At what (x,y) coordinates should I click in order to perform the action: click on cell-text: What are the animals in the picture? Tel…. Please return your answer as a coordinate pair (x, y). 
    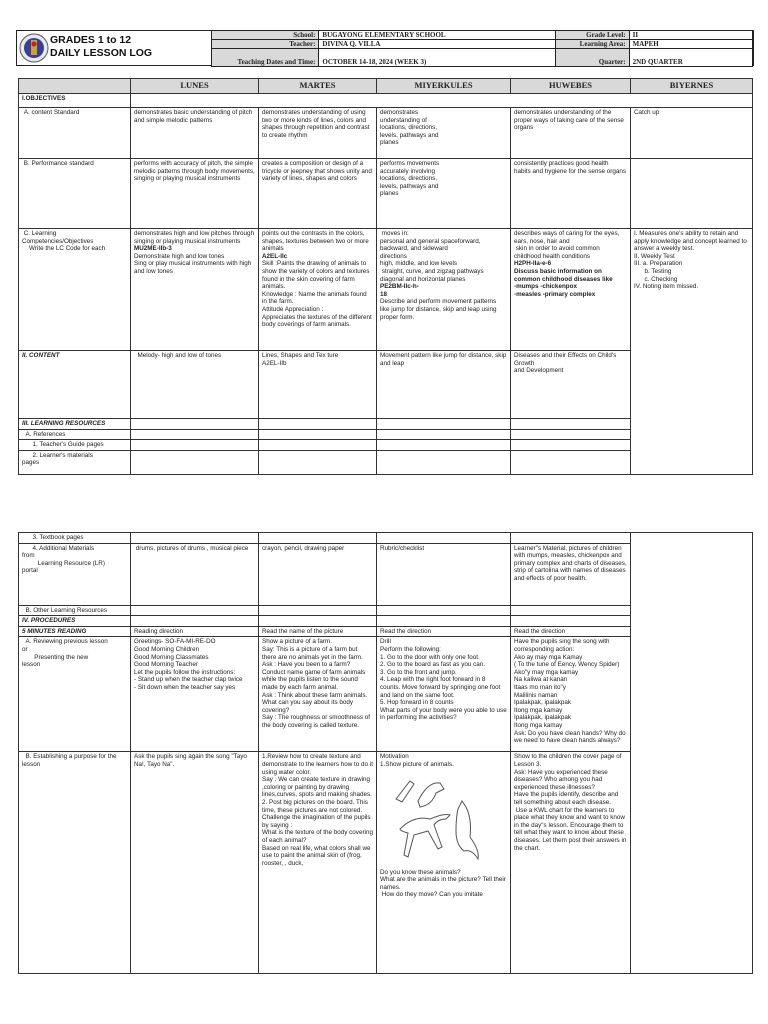
    Looking at the image, I should click on (444, 883).